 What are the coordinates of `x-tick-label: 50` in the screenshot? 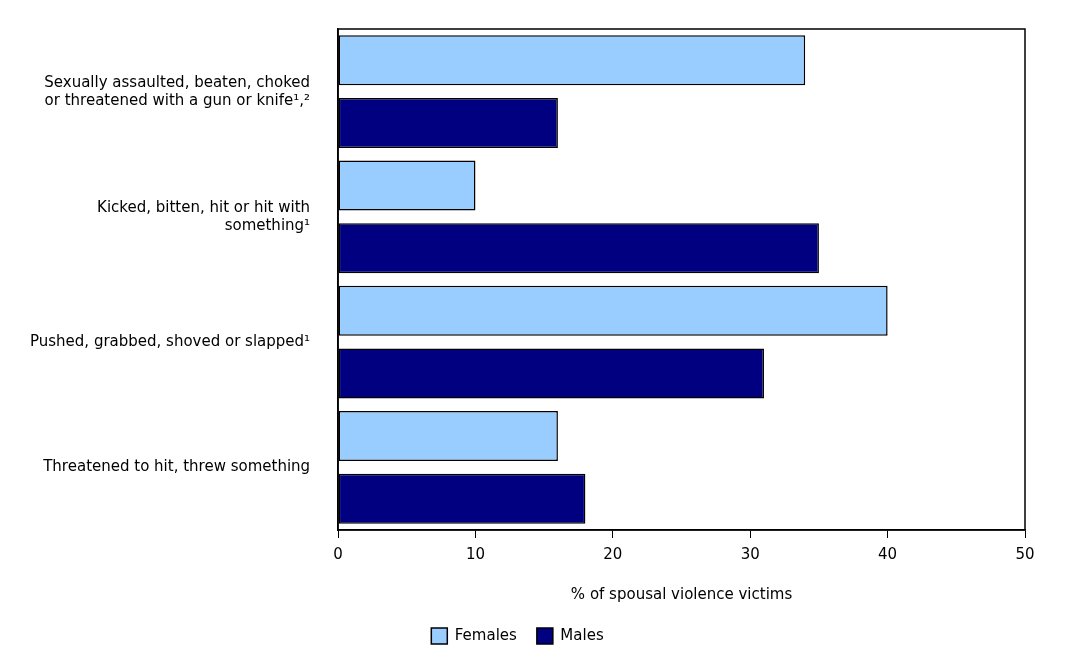 It's located at (1025, 553).